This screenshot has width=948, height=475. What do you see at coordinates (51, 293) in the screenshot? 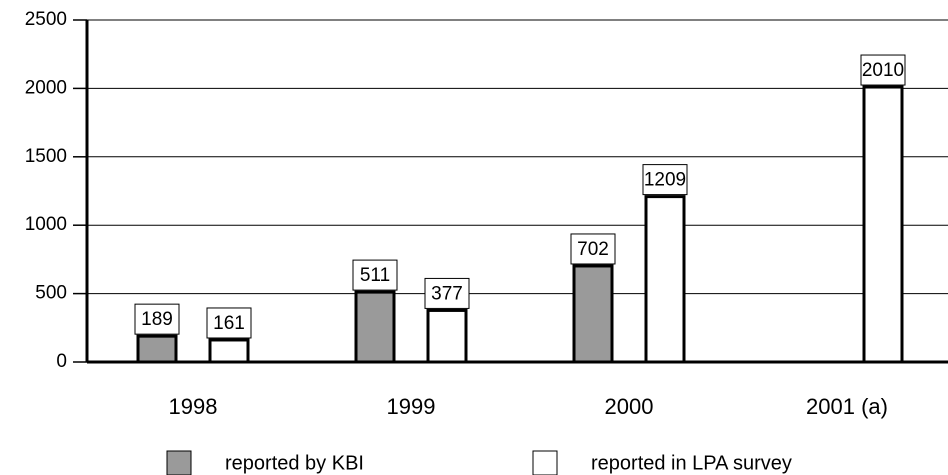
I see `y-tick-label: 500` at bounding box center [51, 293].